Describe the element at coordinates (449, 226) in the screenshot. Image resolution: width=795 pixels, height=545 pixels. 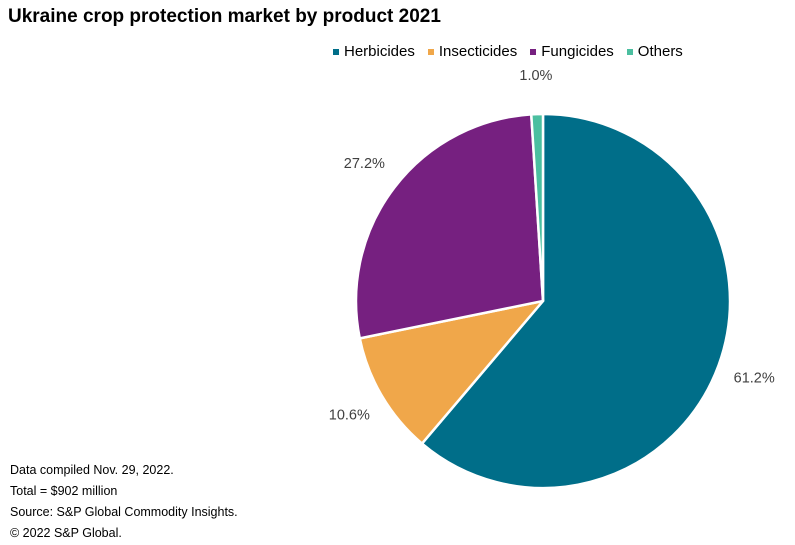
I see `pie-slice-fungicides` at that location.